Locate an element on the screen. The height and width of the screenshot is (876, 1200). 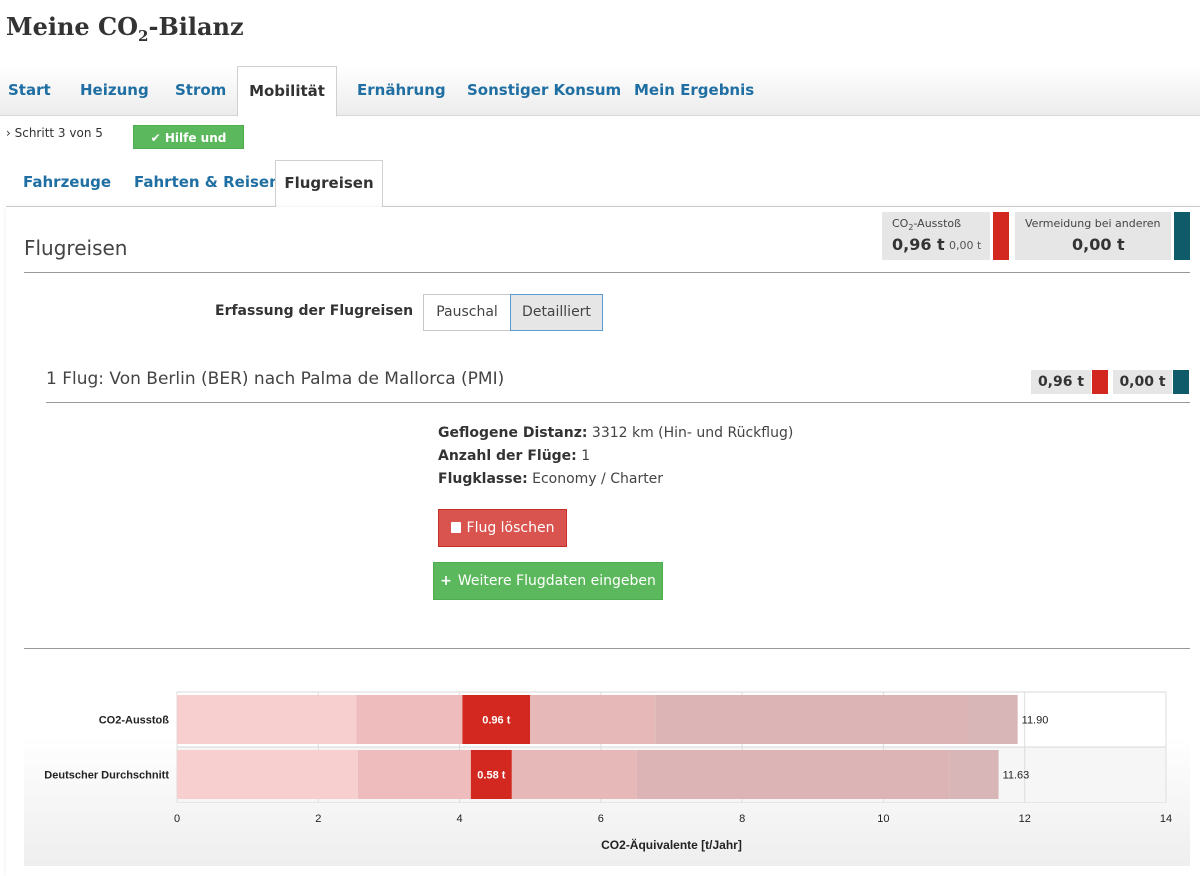
avoidance-stat: Vermeidung bei anderen 0,00 t is located at coordinates (1093, 236).